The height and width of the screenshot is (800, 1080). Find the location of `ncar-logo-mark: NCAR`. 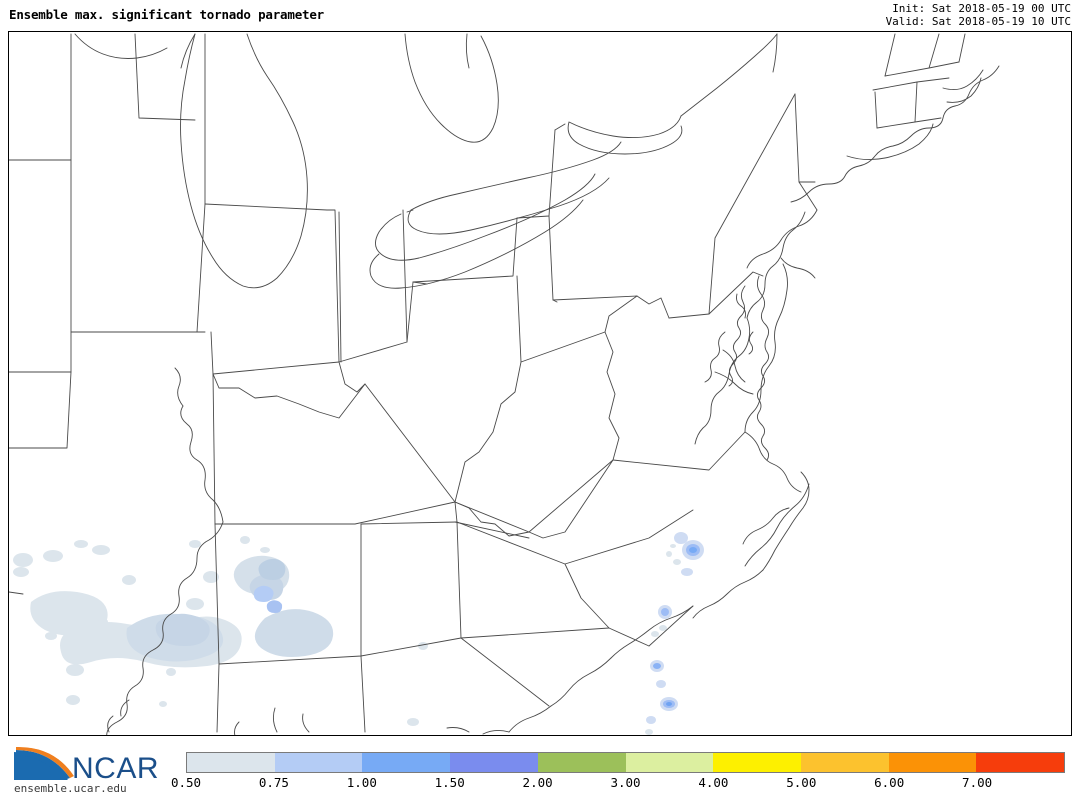

ncar-logo-mark: NCAR is located at coordinates (86, 764).